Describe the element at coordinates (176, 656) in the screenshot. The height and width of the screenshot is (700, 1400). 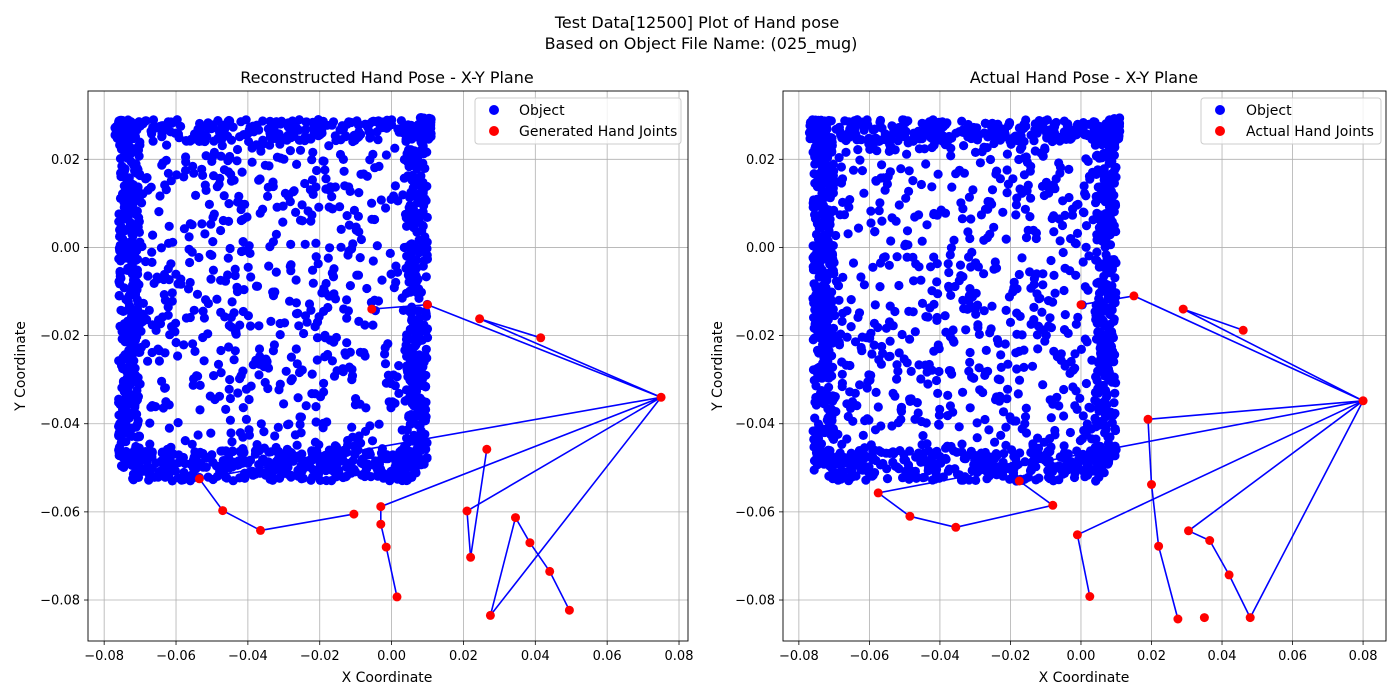
I see `x-tick-label: −0.06` at that location.